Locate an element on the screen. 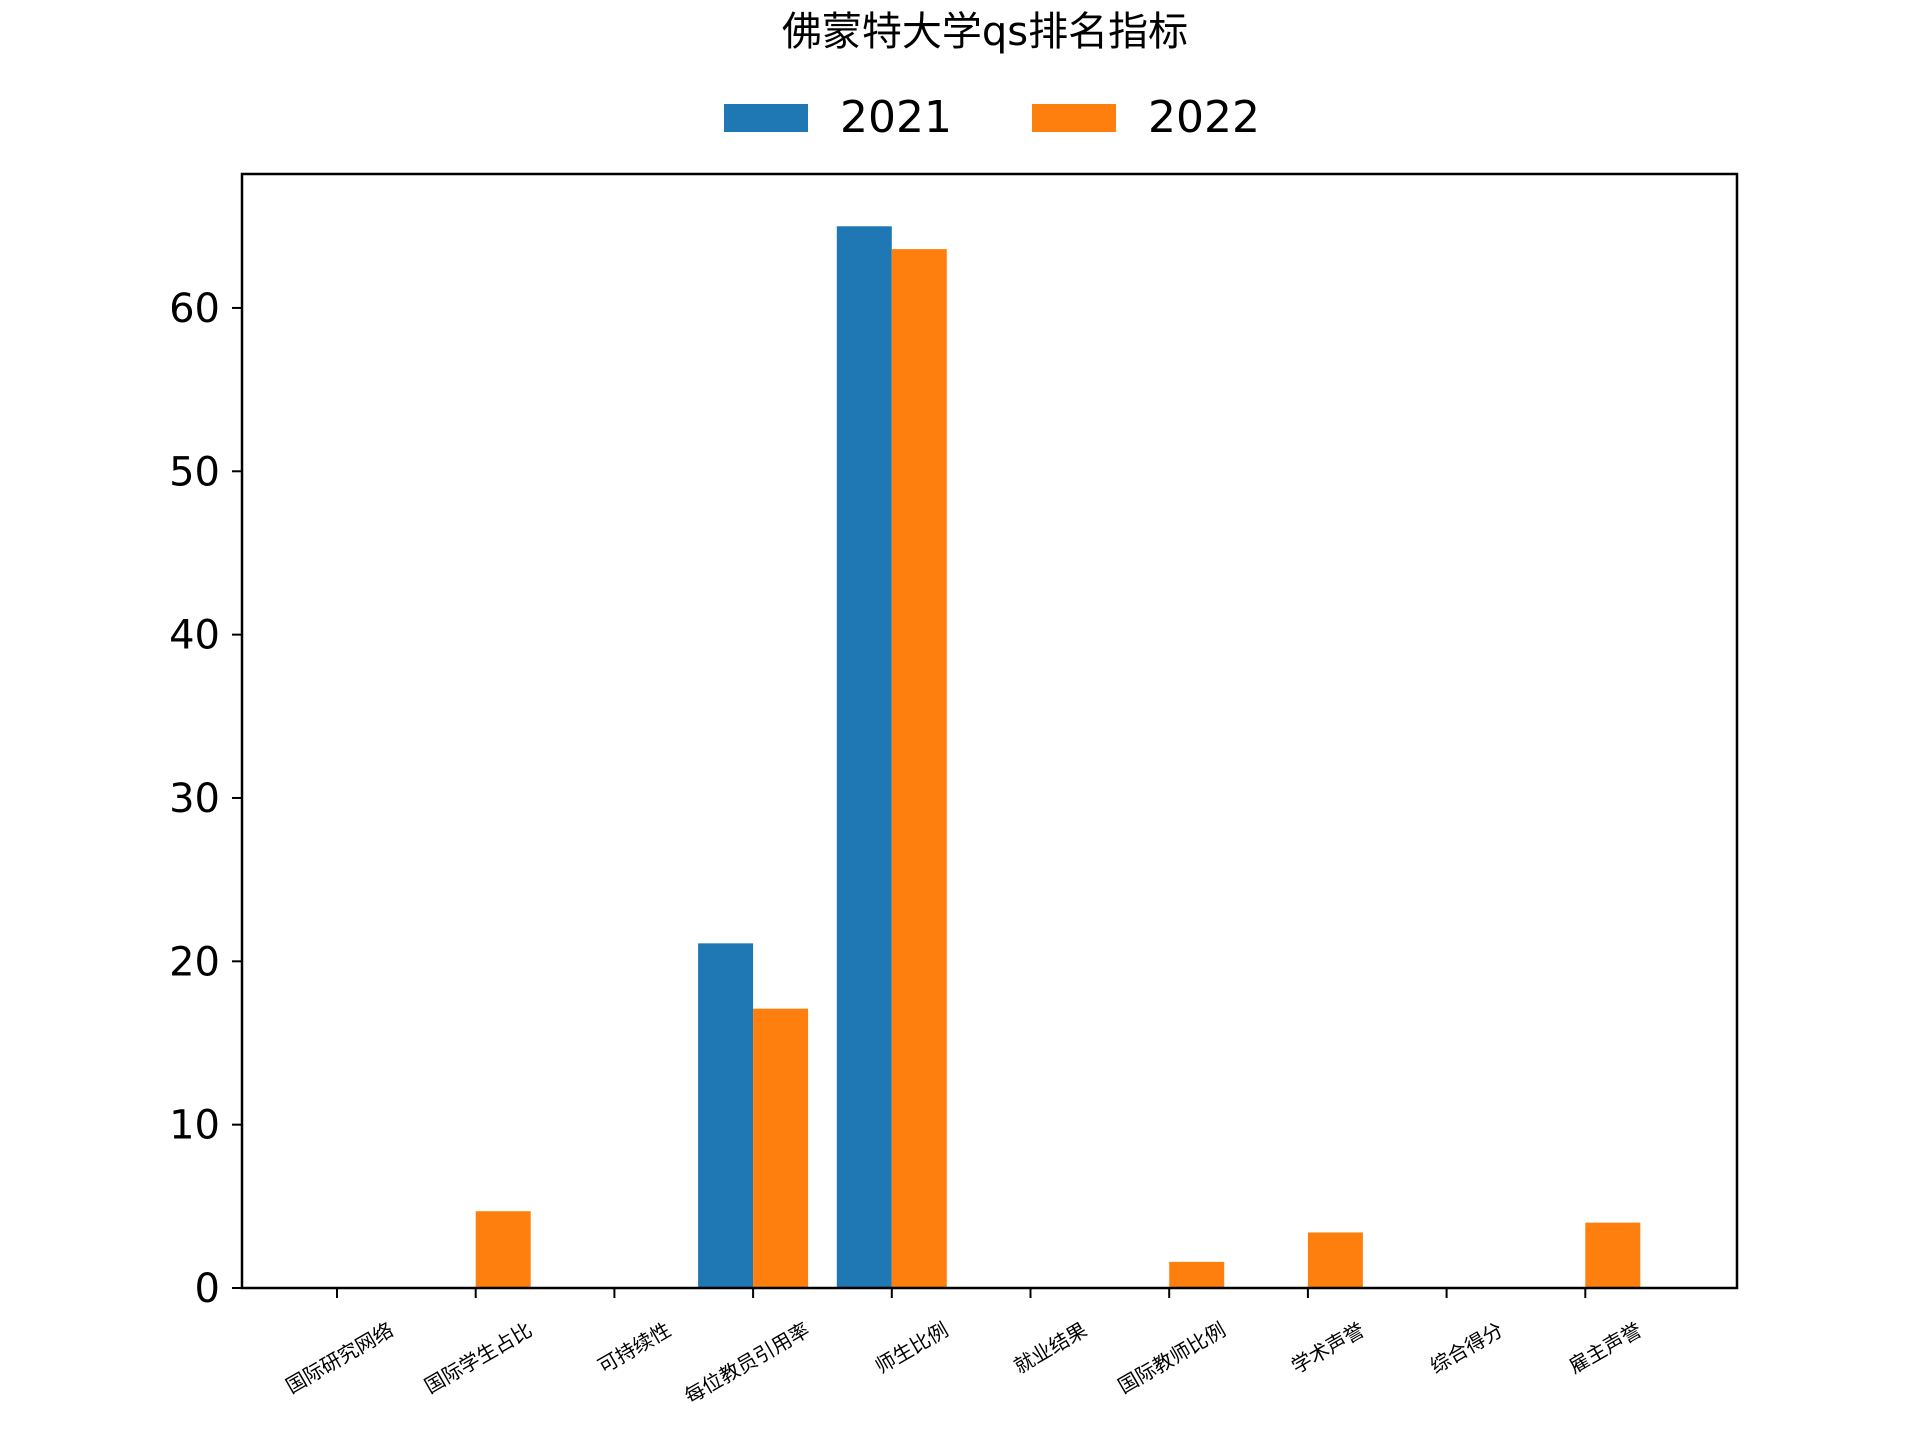 The width and height of the screenshot is (1920, 1440). x-tick-label-1: 国际学生占比 is located at coordinates (478, 1358).